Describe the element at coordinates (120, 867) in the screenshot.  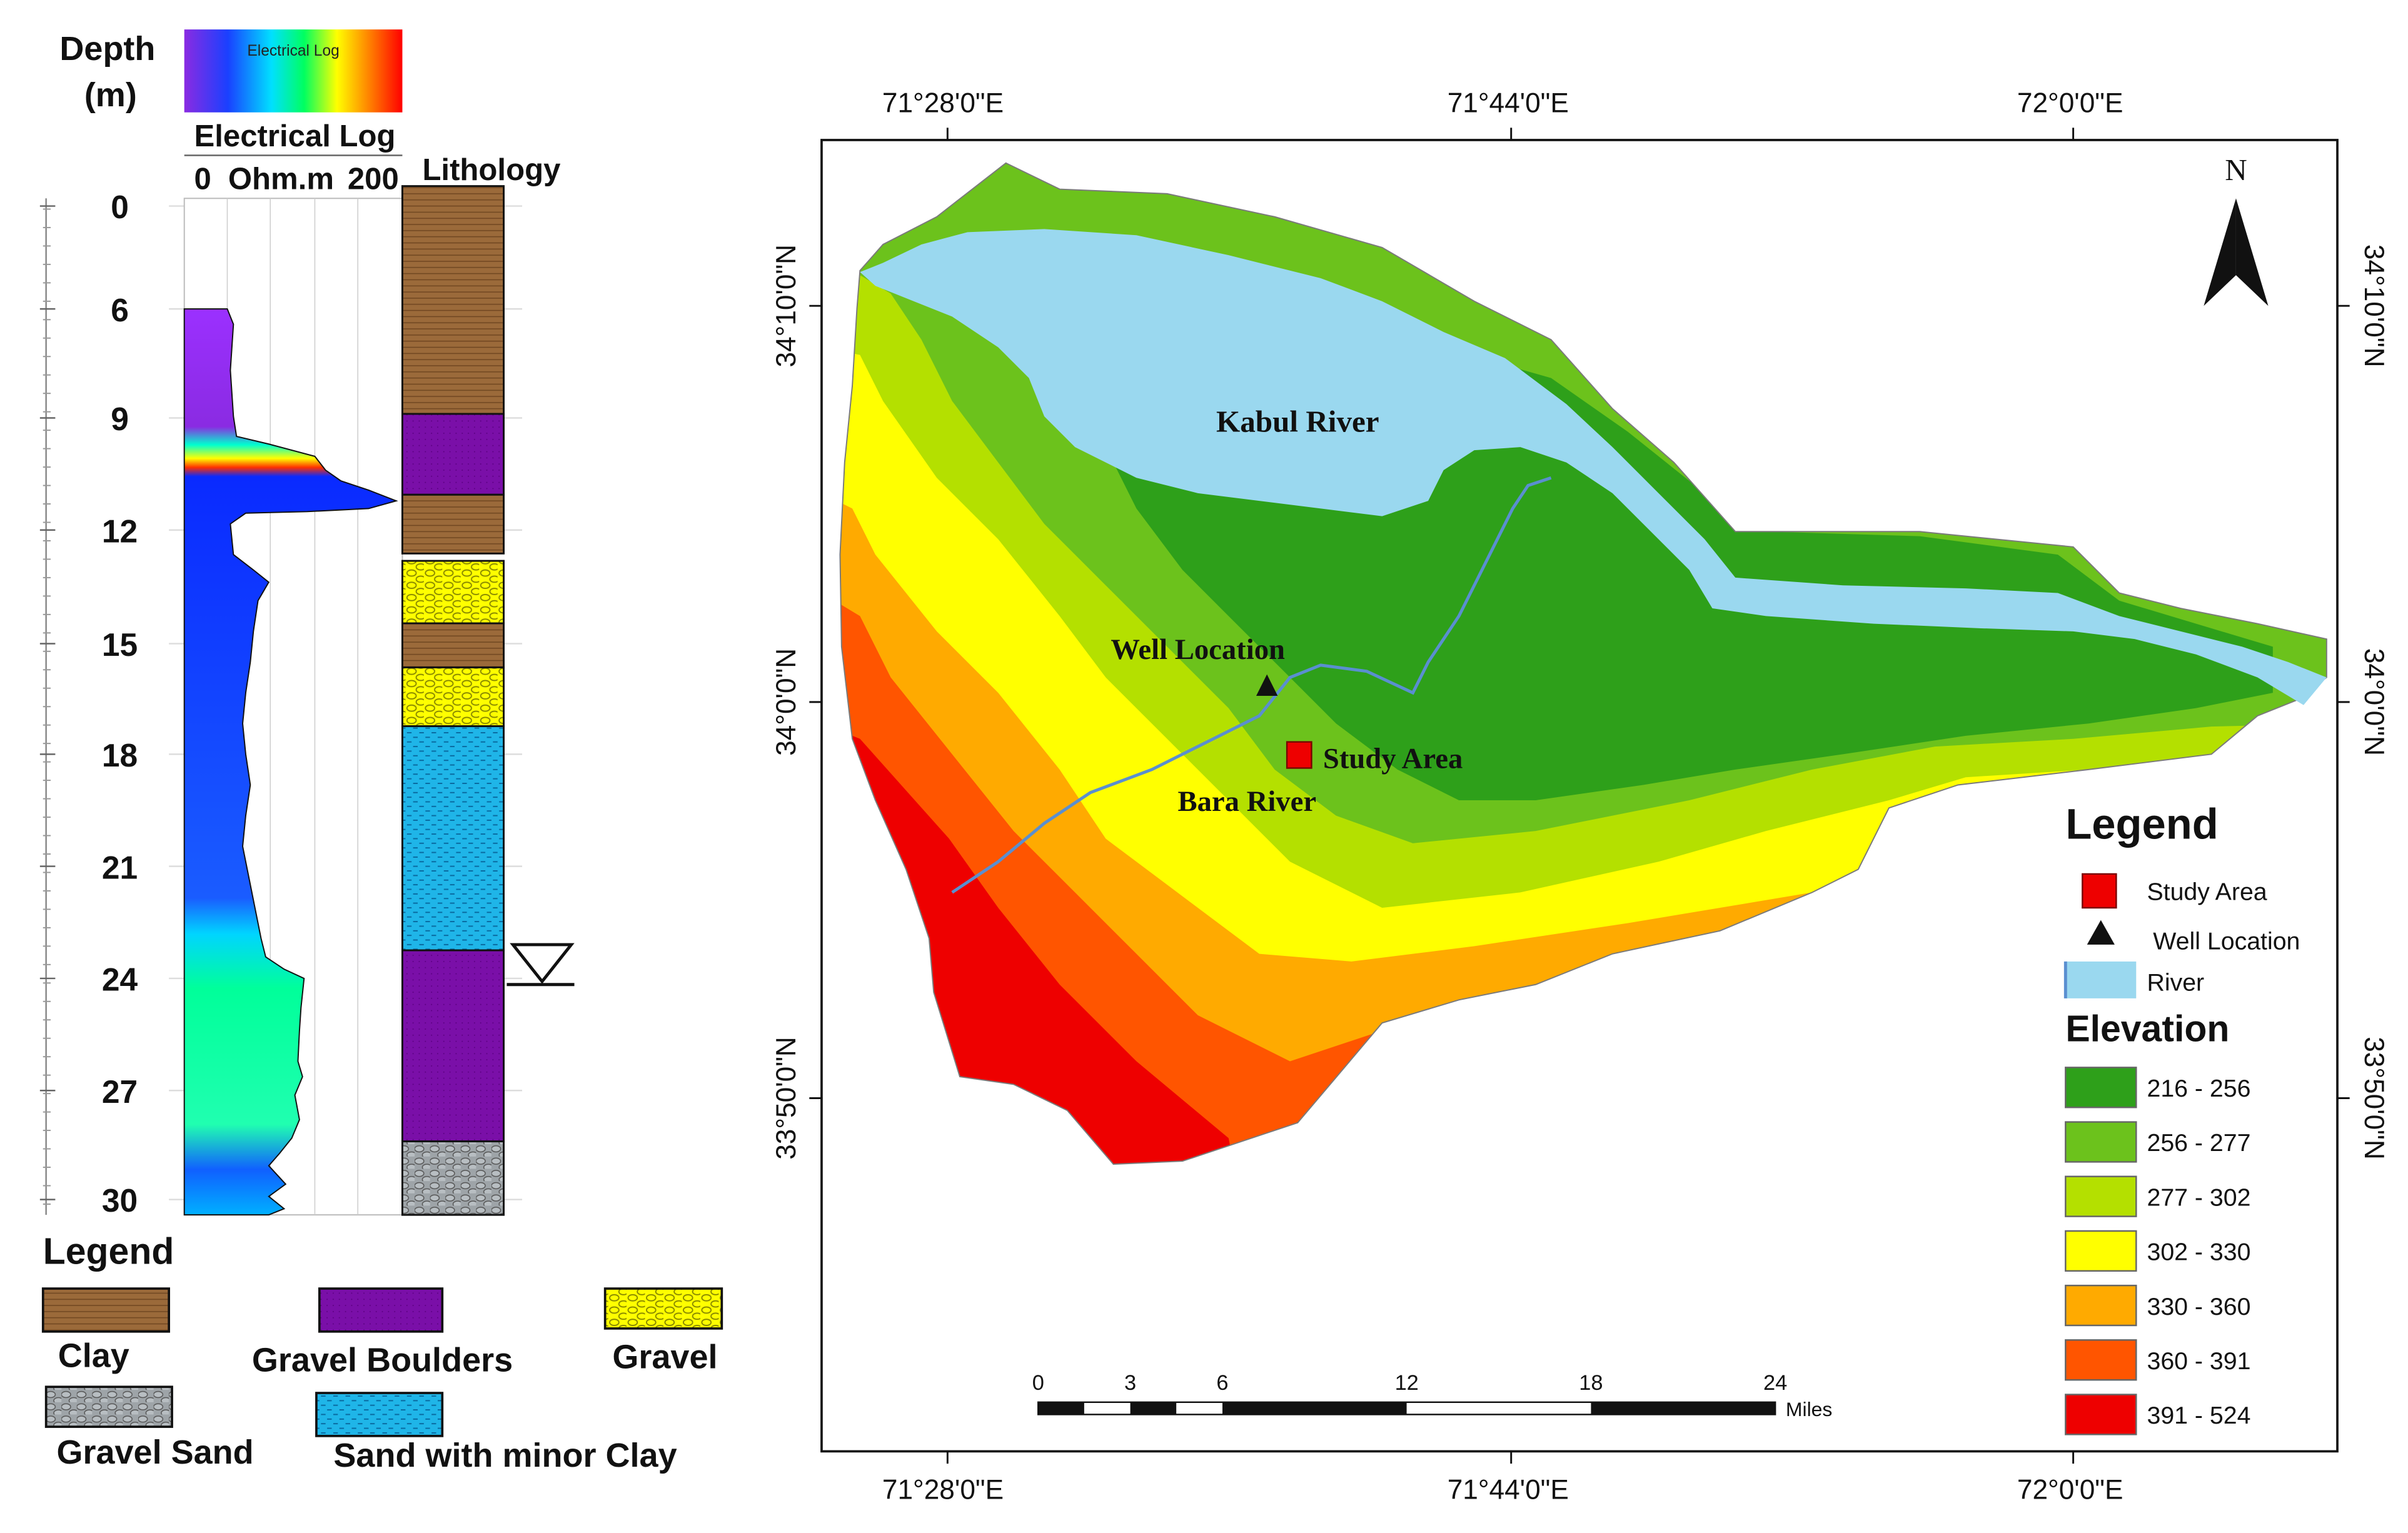
I see `depth-tick-label: 21` at that location.